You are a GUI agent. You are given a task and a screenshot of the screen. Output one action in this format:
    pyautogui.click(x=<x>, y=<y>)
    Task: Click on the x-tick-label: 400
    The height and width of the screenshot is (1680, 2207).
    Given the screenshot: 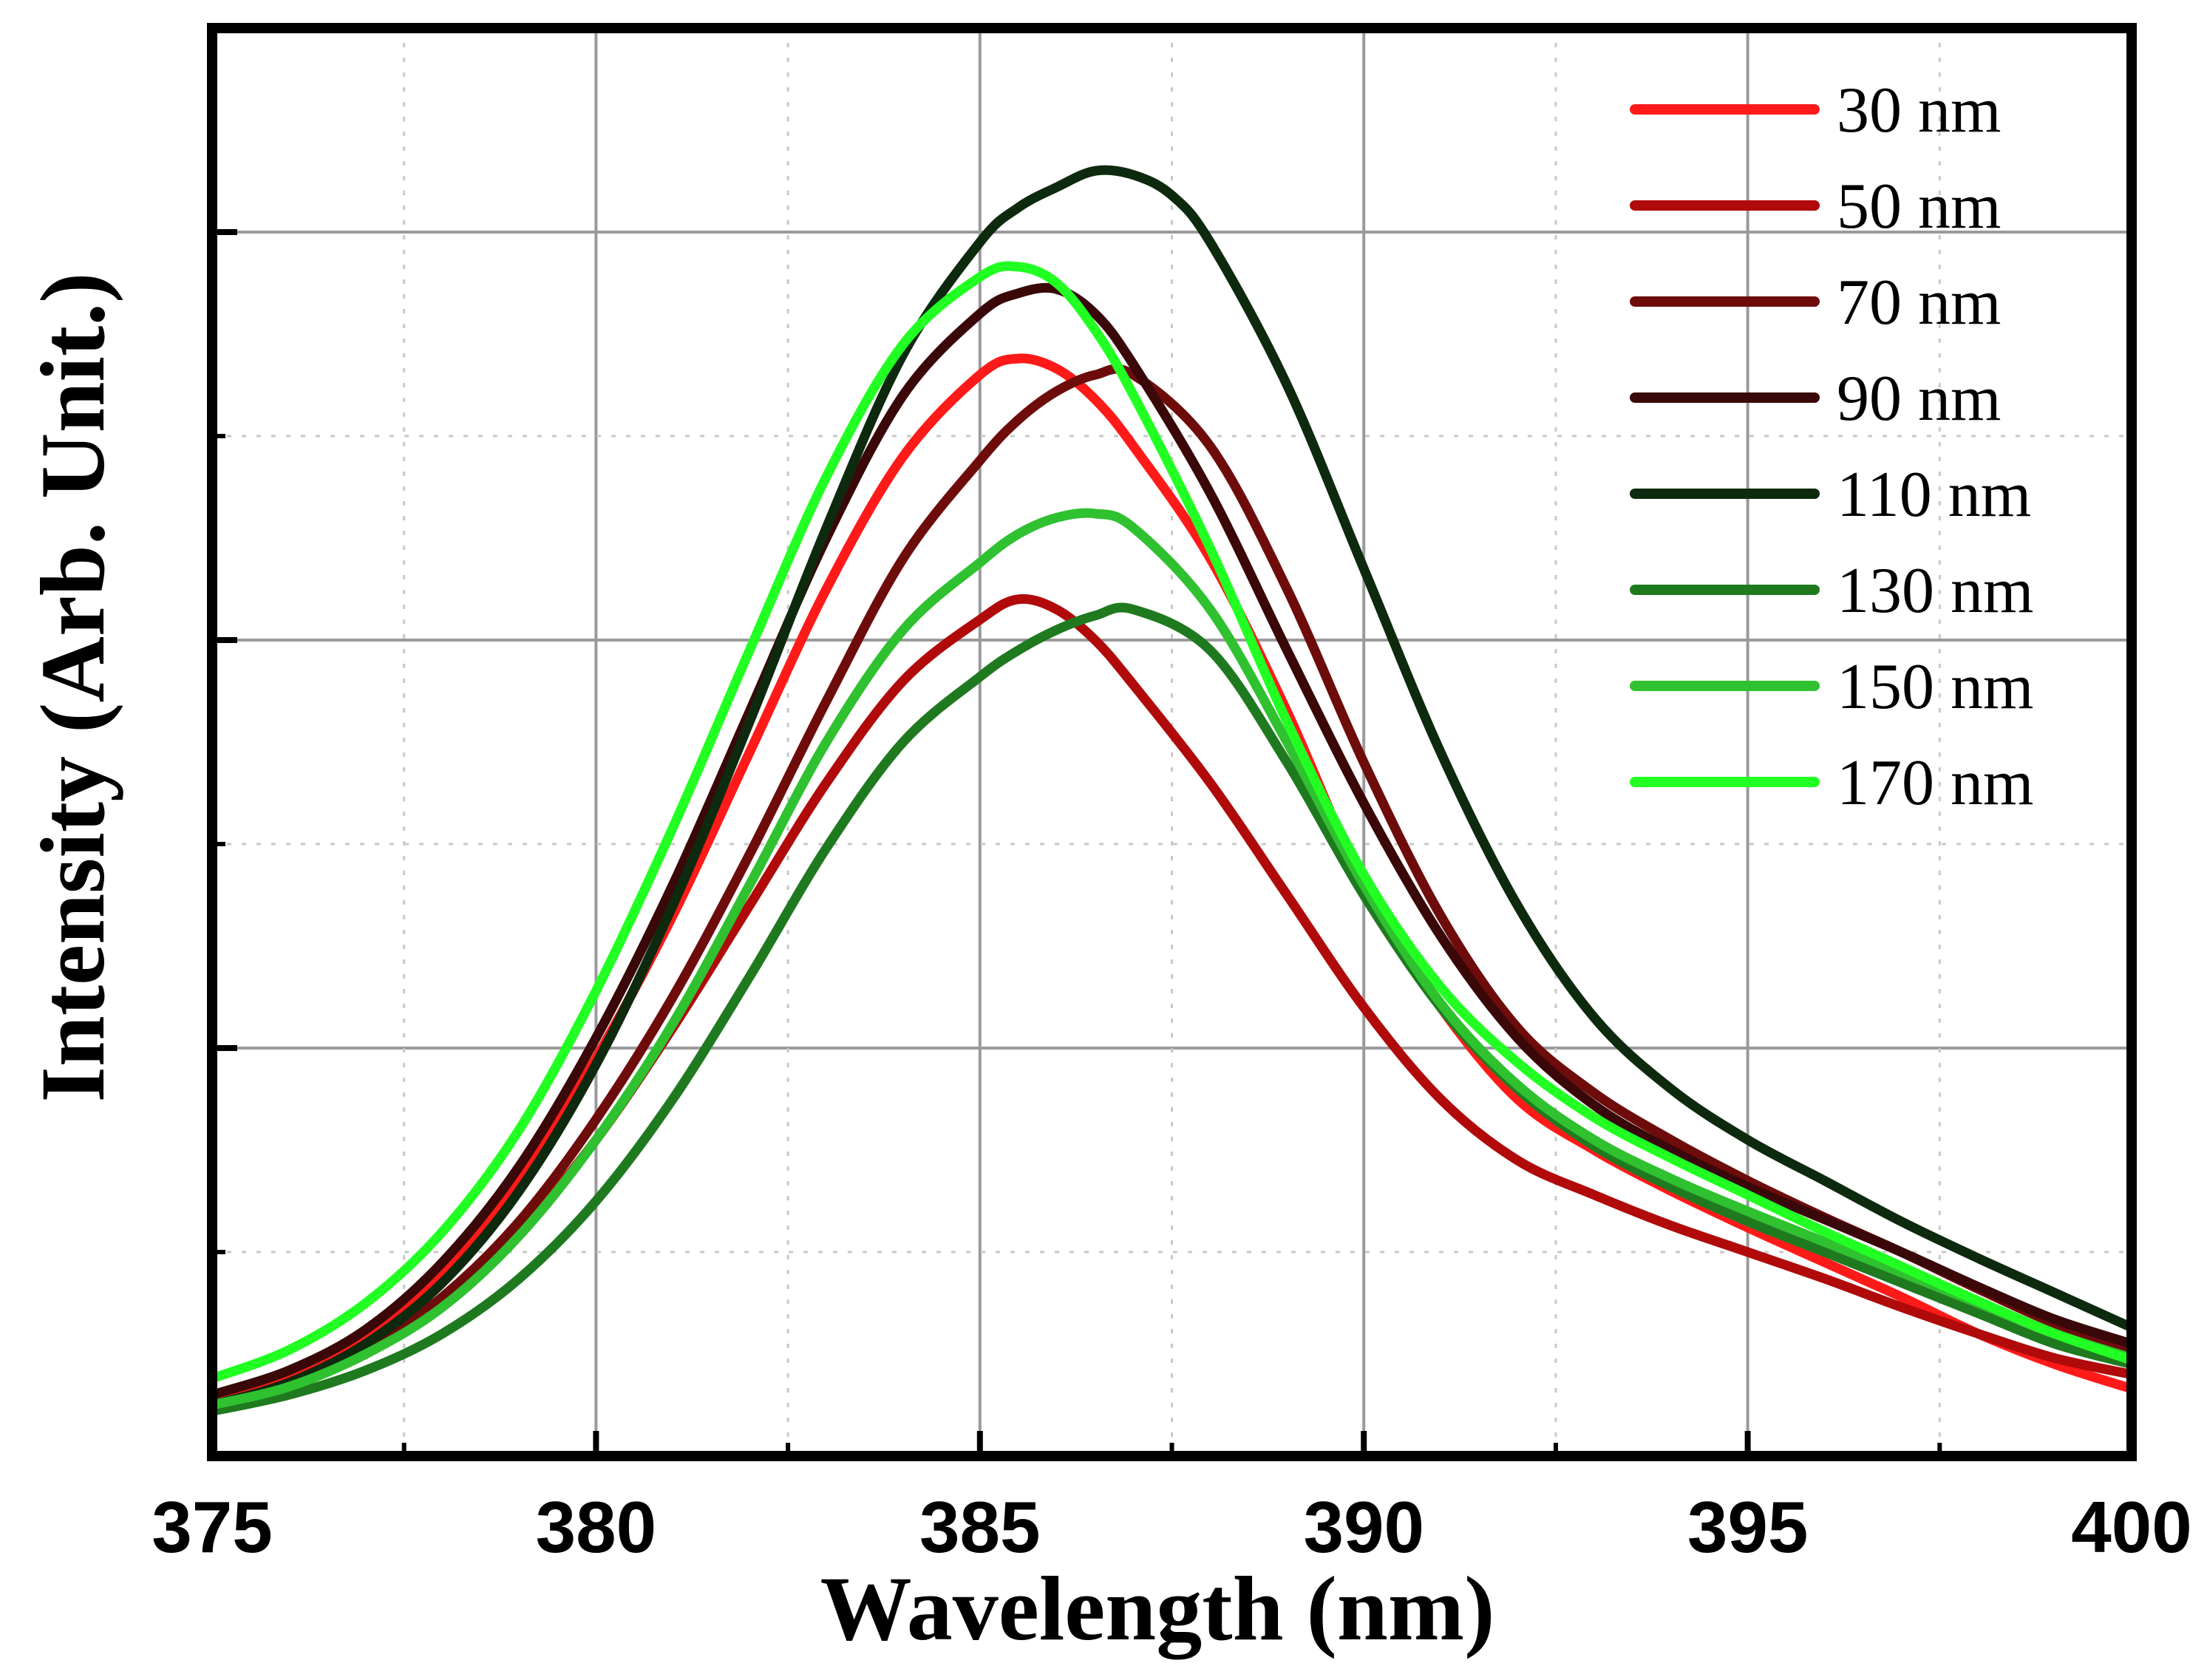 What is the action you would take?
    pyautogui.click(x=2131, y=1527)
    